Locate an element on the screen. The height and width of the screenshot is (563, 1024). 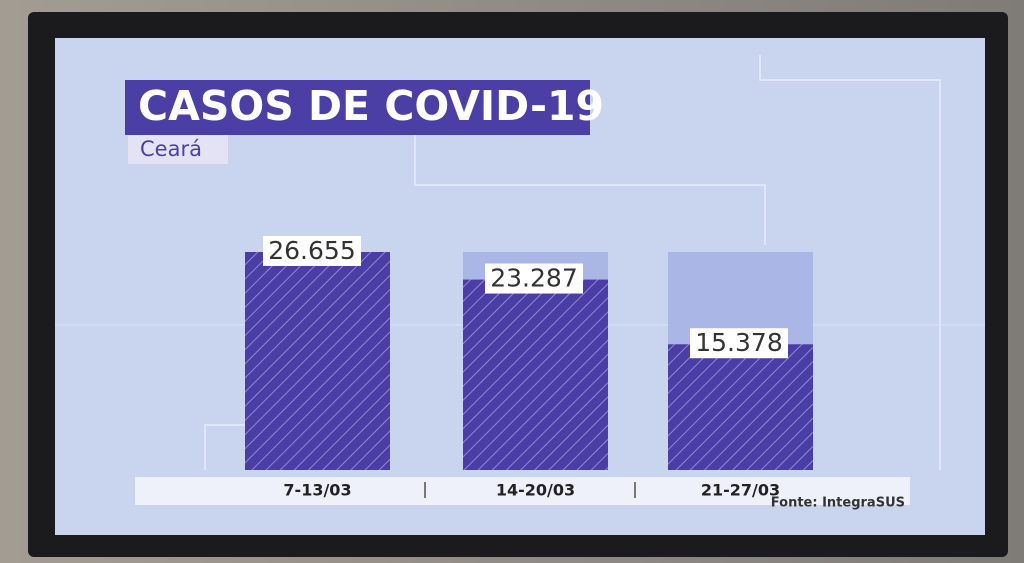
x-tick-label: 21-27/03 is located at coordinates (740, 490).